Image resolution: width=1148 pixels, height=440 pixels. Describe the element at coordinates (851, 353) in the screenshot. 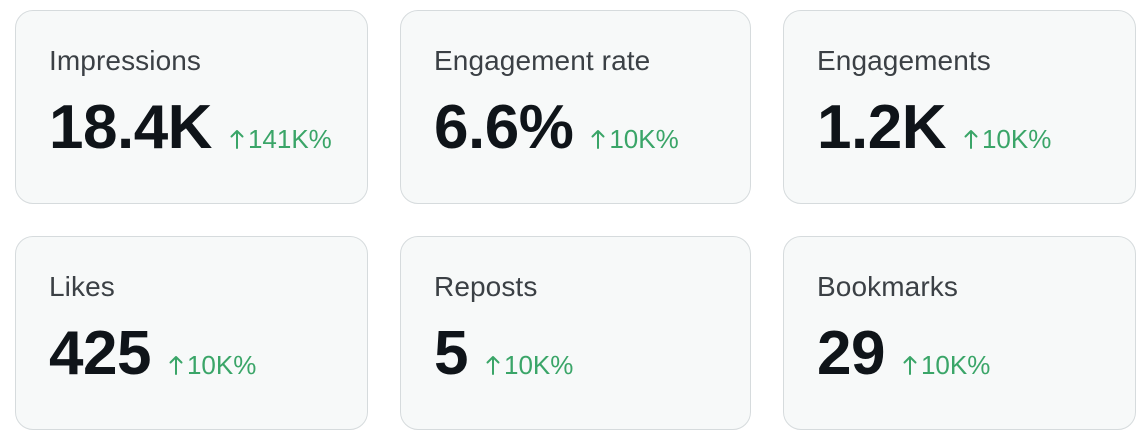

I see `metric-value: 29` at that location.